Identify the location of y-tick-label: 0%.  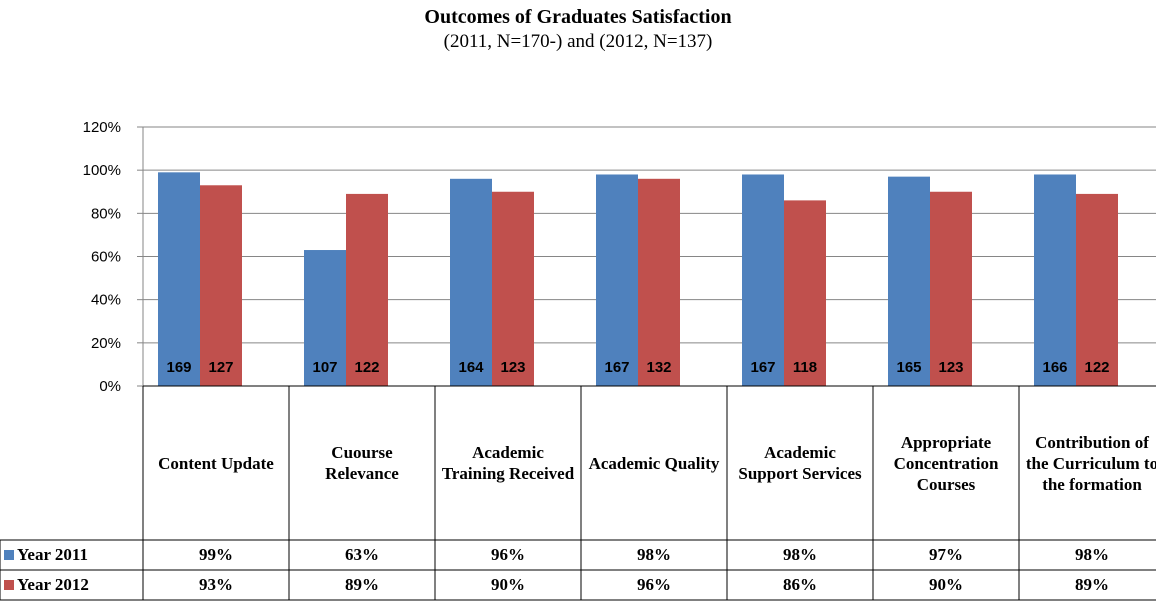
(110, 386).